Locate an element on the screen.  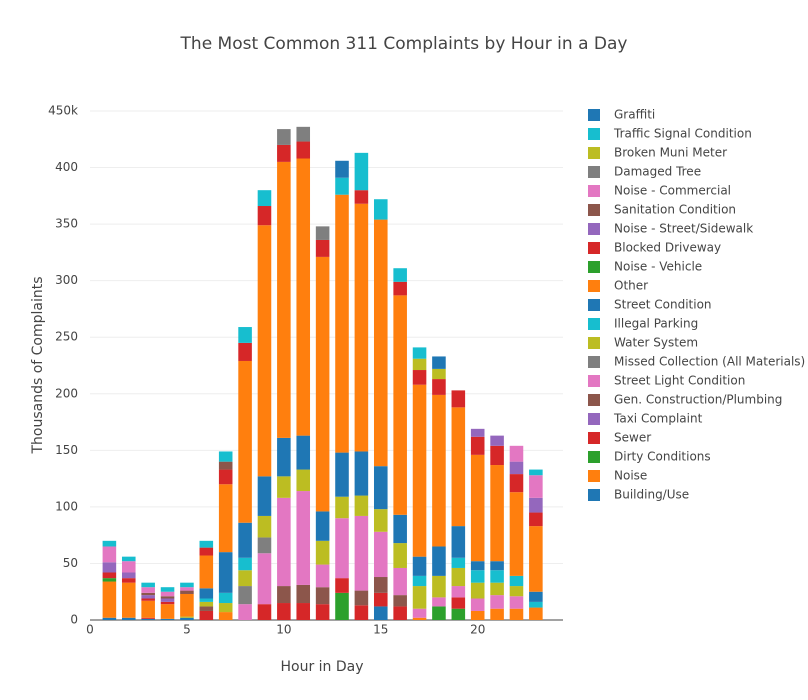
x-tick-label: 10 is located at coordinates (283, 630).